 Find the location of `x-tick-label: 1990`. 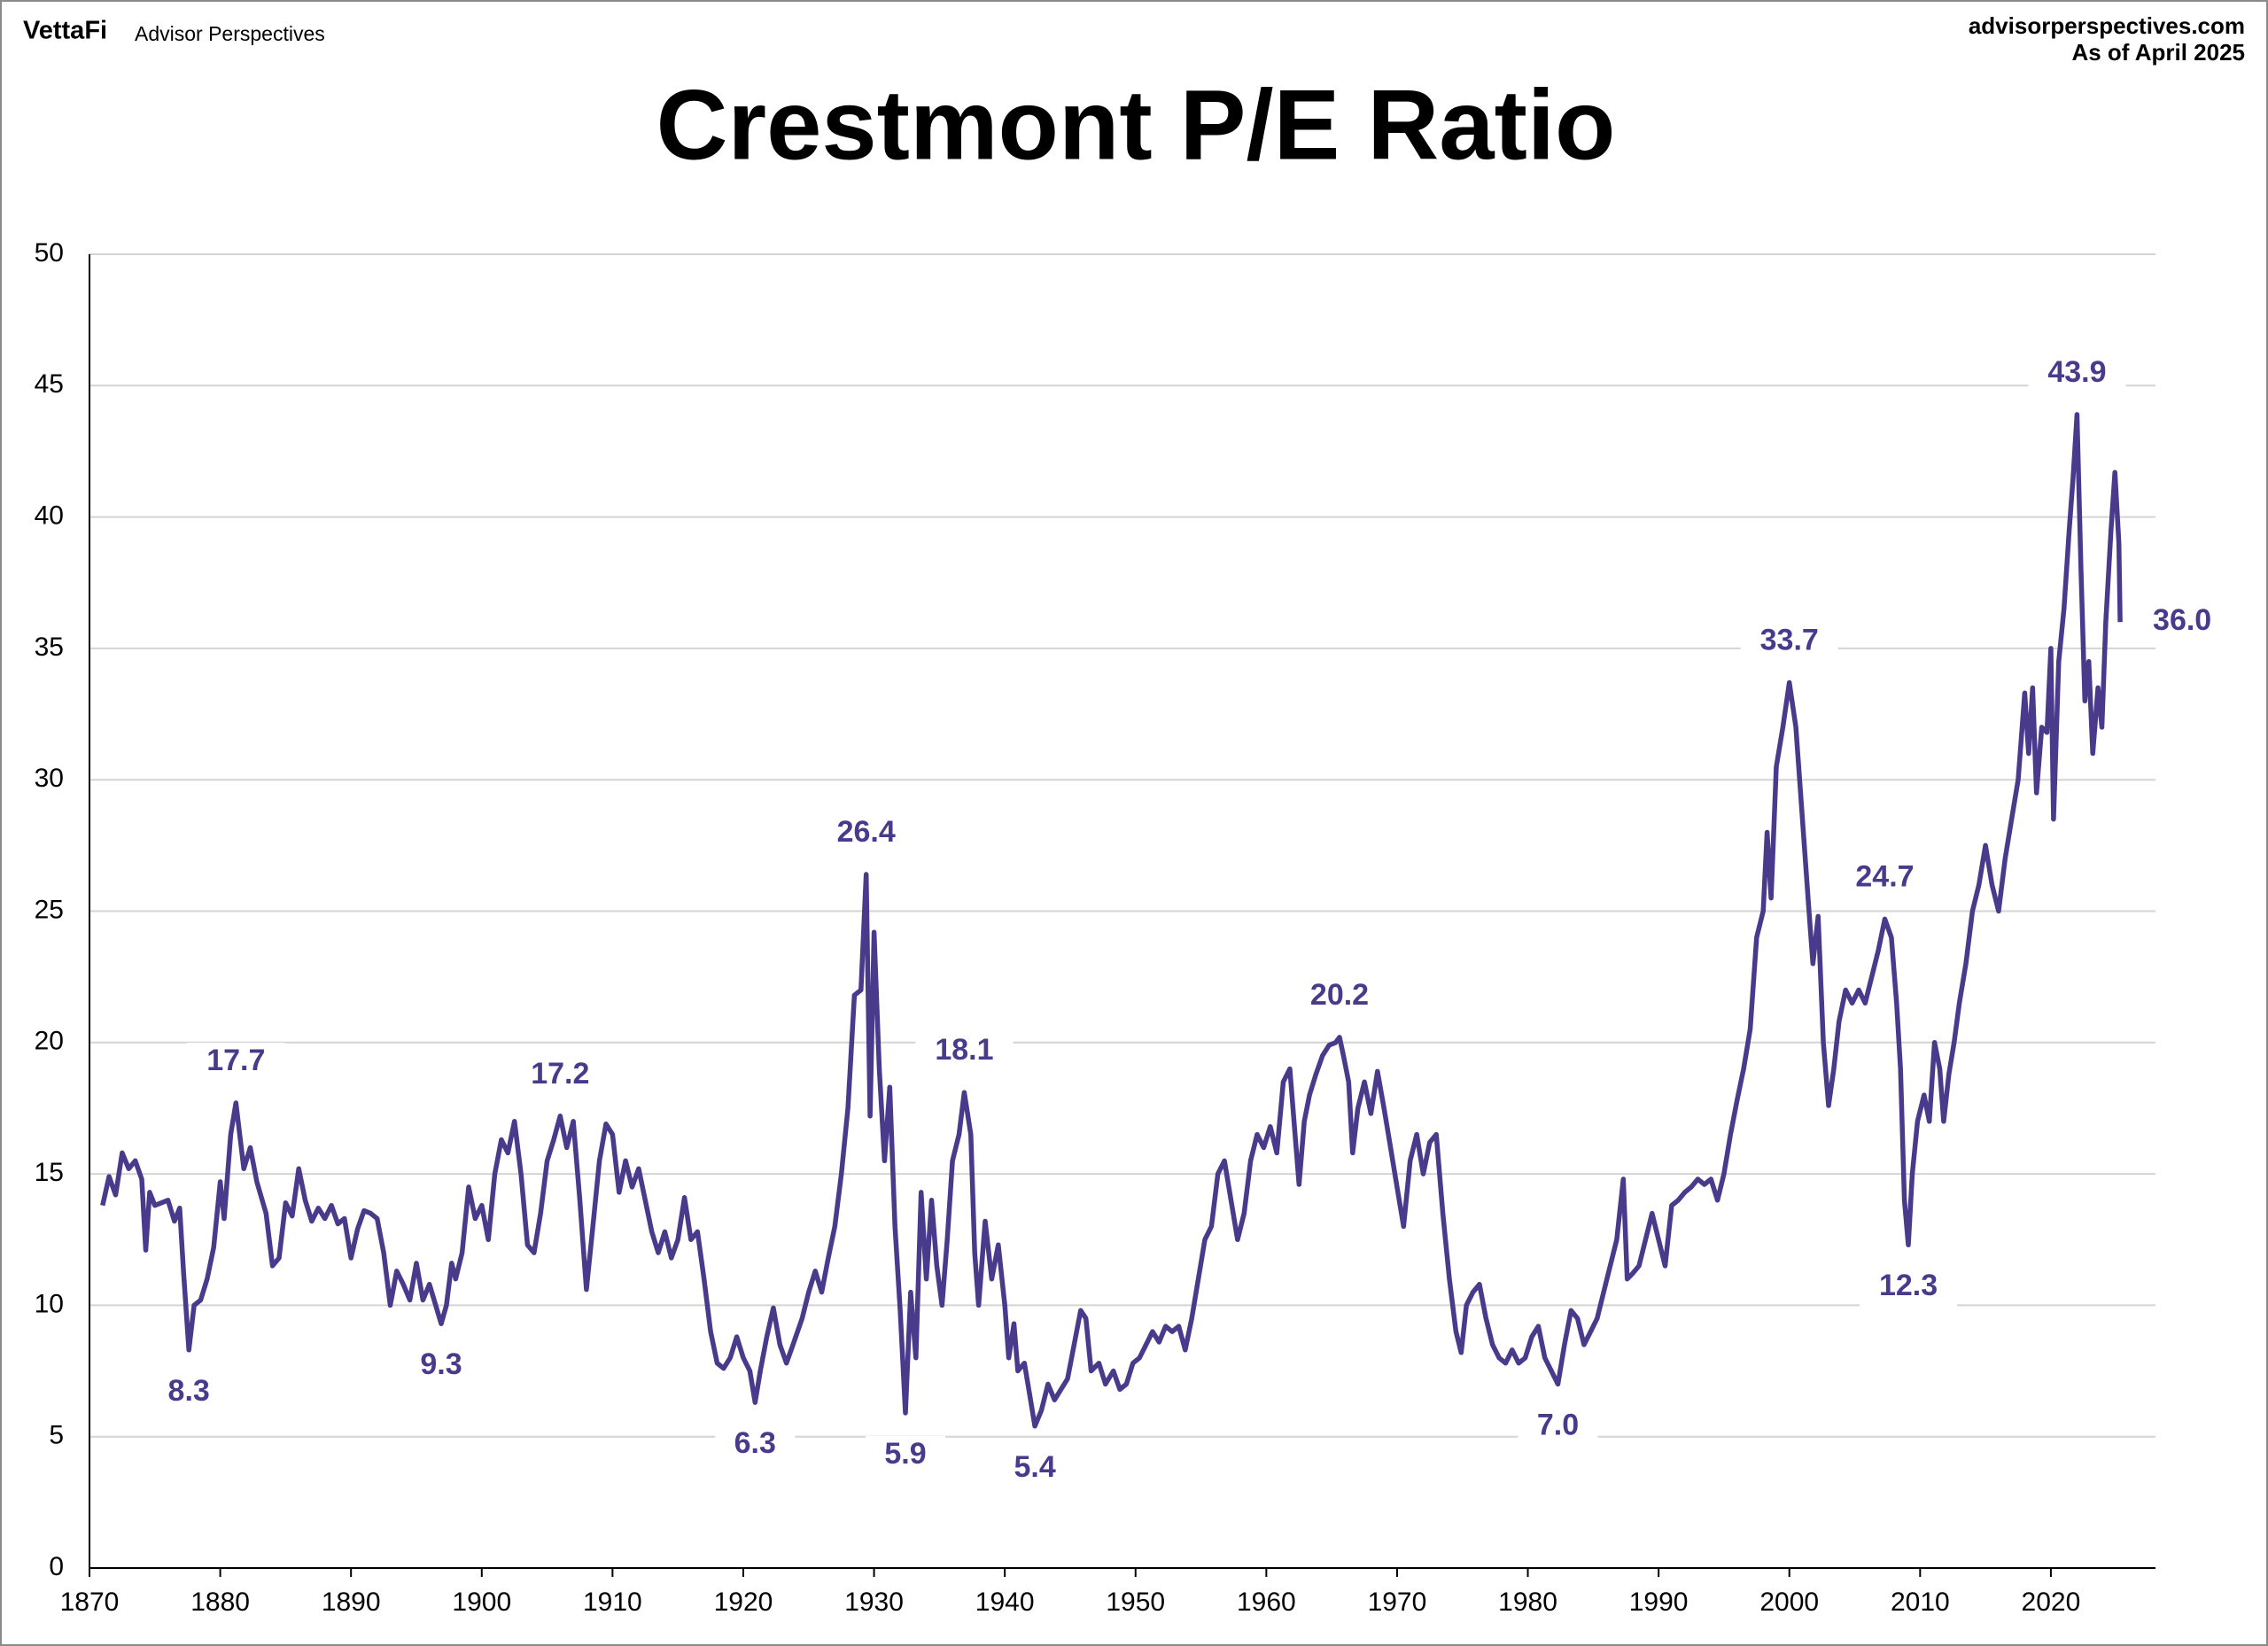

x-tick-label: 1990 is located at coordinates (1659, 1602).